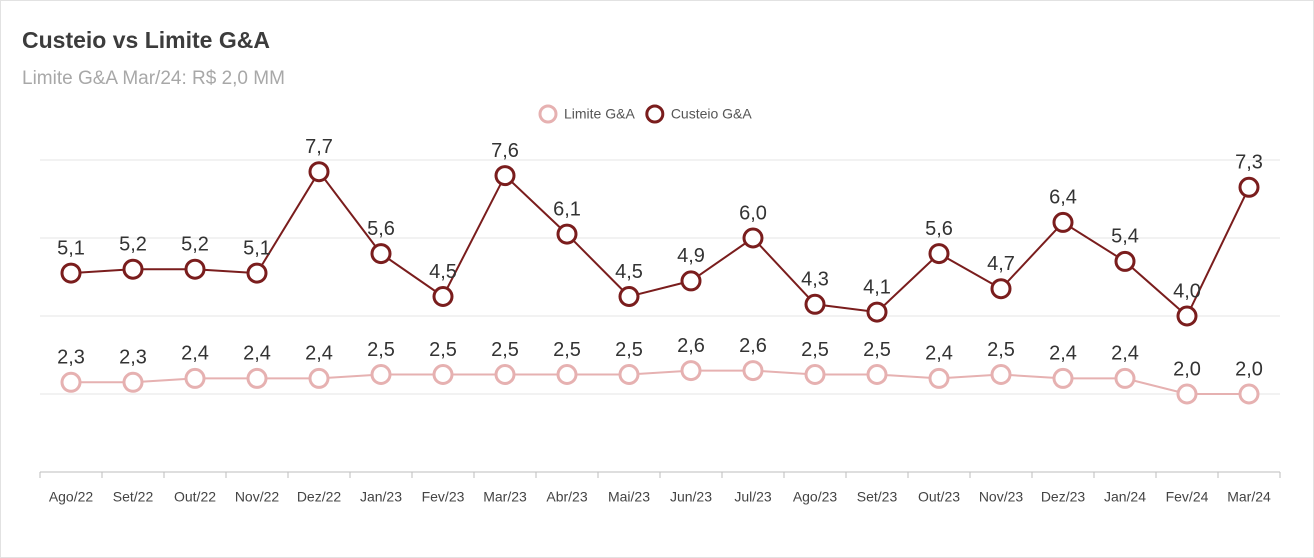 The width and height of the screenshot is (1314, 558). What do you see at coordinates (1249, 497) in the screenshot?
I see `x-tick-label: Mar/24` at bounding box center [1249, 497].